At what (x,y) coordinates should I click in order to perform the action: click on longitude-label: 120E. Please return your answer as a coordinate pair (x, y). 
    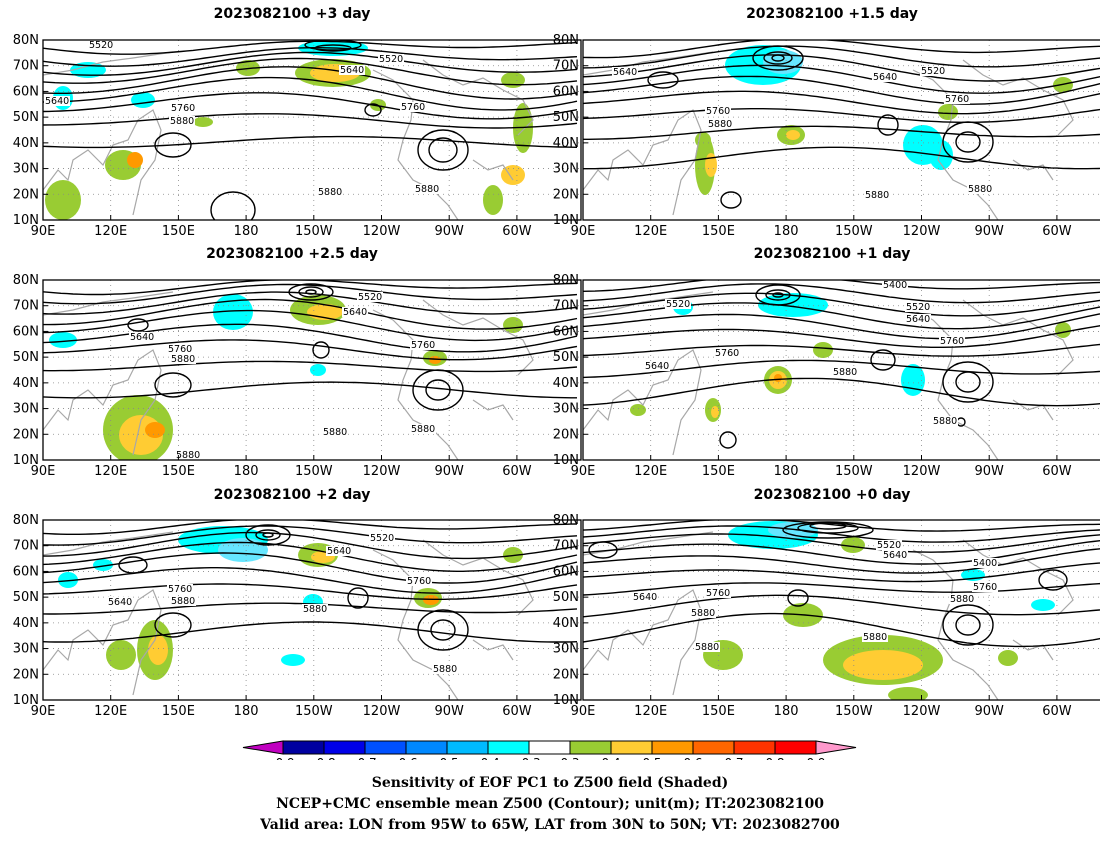
    Looking at the image, I should click on (110, 711).